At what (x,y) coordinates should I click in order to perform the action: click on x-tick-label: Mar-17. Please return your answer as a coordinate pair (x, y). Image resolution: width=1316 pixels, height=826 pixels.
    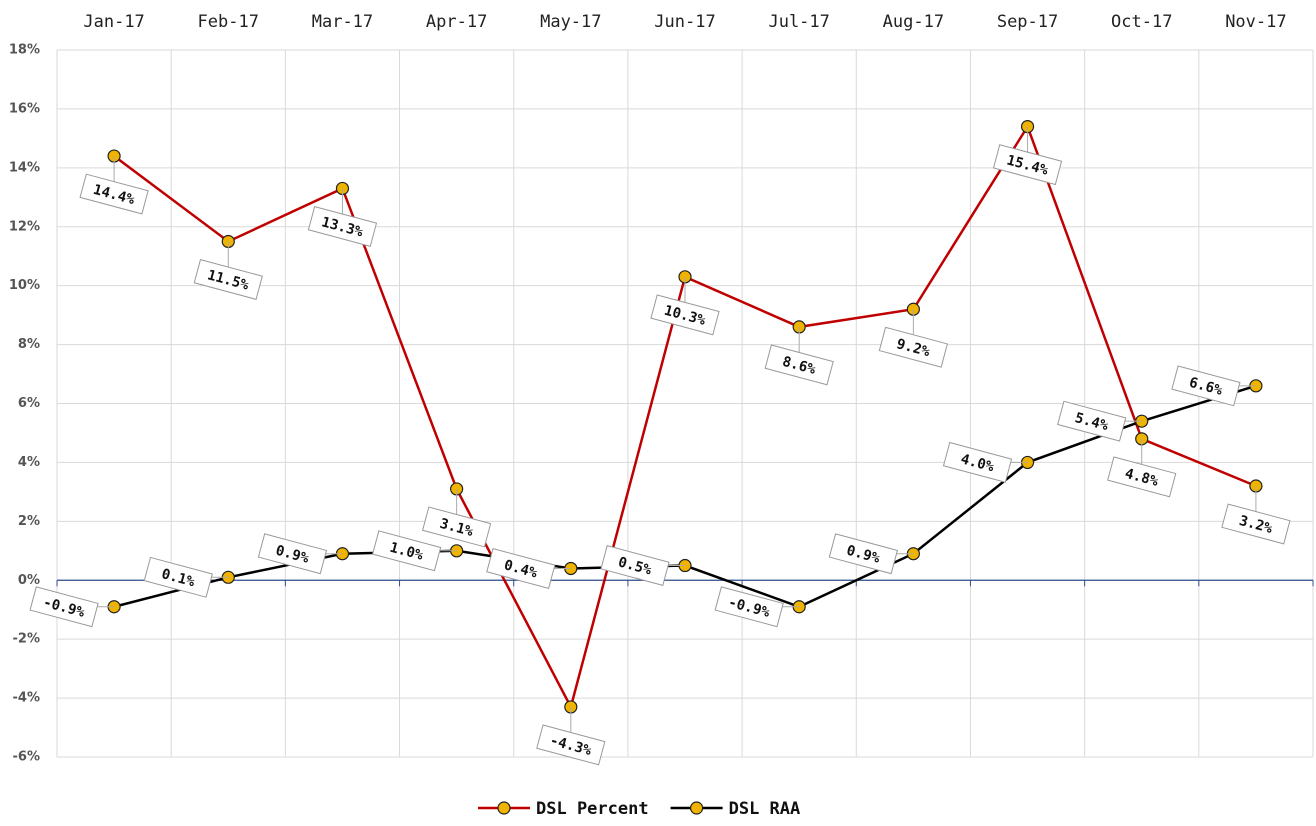
    Looking at the image, I should click on (342, 22).